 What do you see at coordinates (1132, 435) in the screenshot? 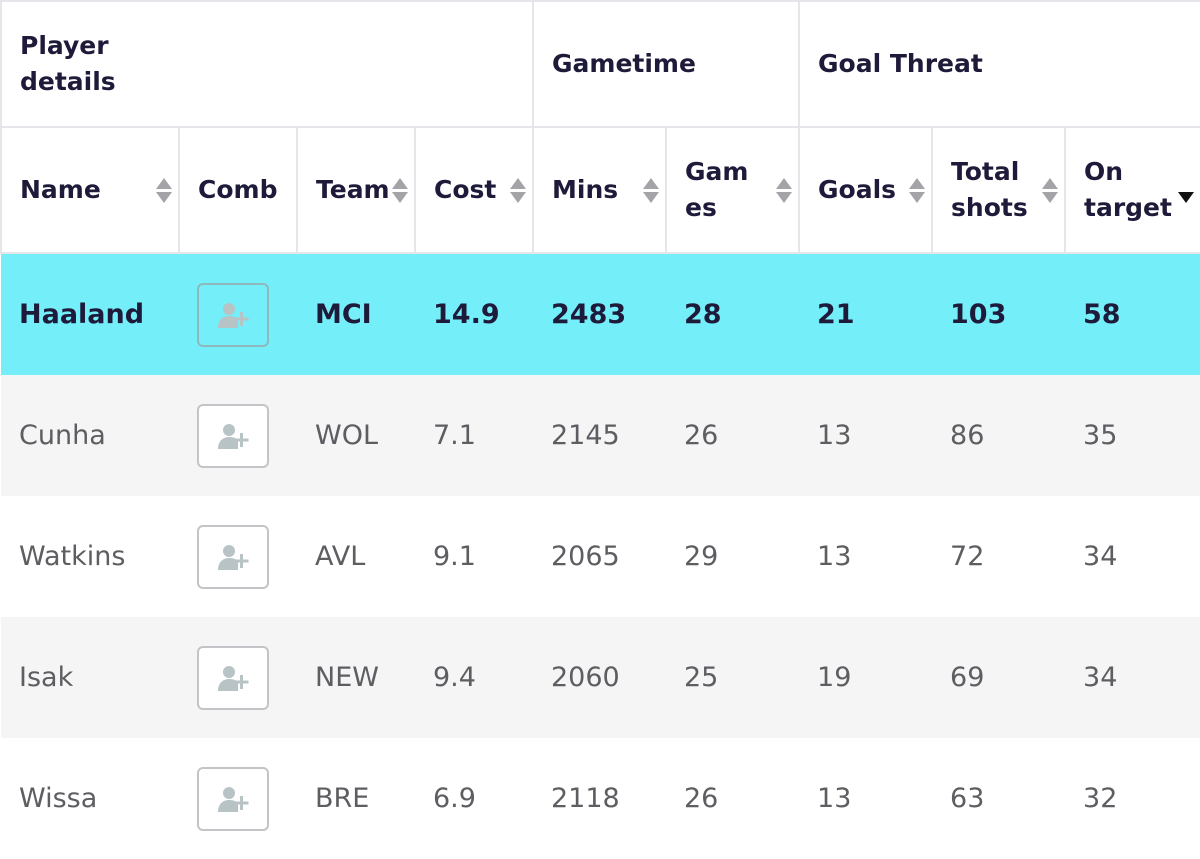
I see `on-target: 35` at bounding box center [1132, 435].